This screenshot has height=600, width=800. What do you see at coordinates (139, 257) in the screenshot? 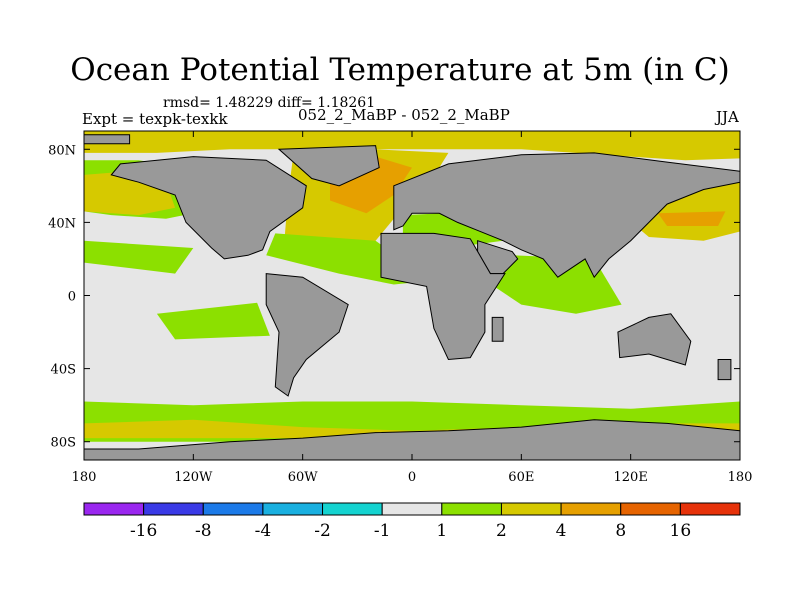
I see `region-east-pacific-wedge` at bounding box center [139, 257].